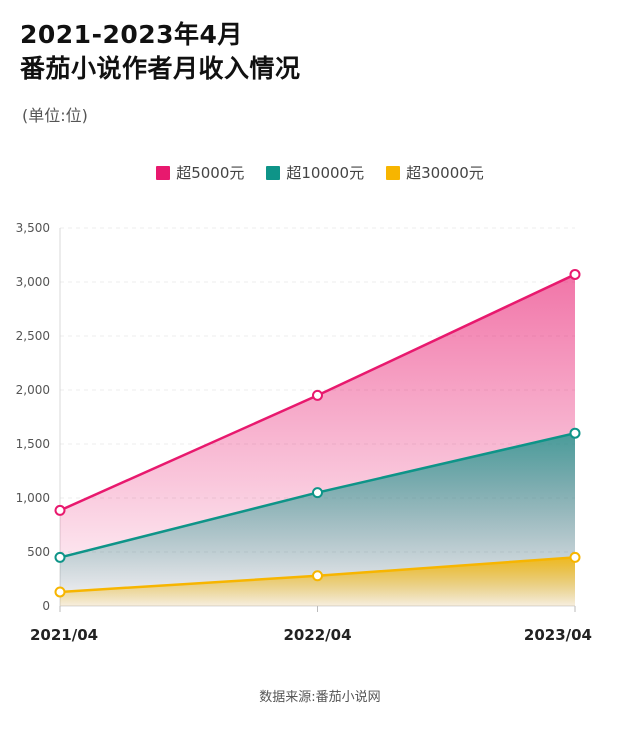 The height and width of the screenshot is (738, 640). I want to click on chart-title: 2021-2023年4月 番茄小说作者月收入情况, so click(160, 52).